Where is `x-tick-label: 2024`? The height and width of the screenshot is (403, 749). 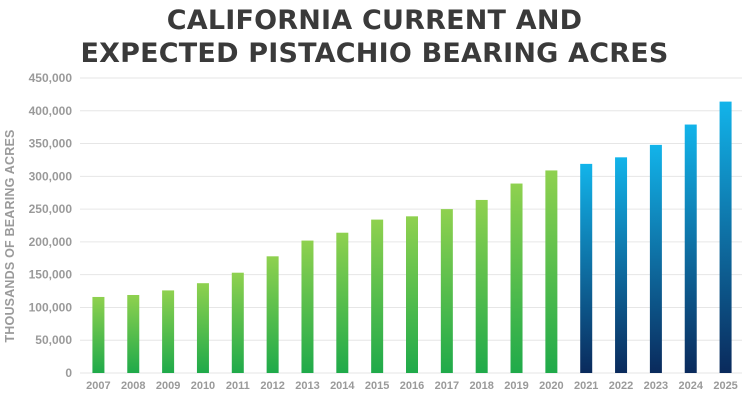
x-tick-label: 2024 is located at coordinates (690, 386).